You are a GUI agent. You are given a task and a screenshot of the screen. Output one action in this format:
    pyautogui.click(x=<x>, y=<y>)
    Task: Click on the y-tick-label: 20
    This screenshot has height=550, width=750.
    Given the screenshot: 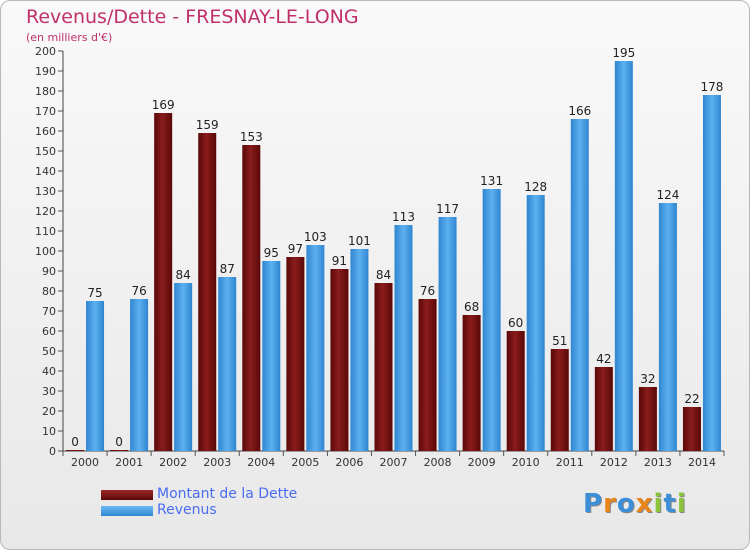 What is the action you would take?
    pyautogui.click(x=49, y=411)
    